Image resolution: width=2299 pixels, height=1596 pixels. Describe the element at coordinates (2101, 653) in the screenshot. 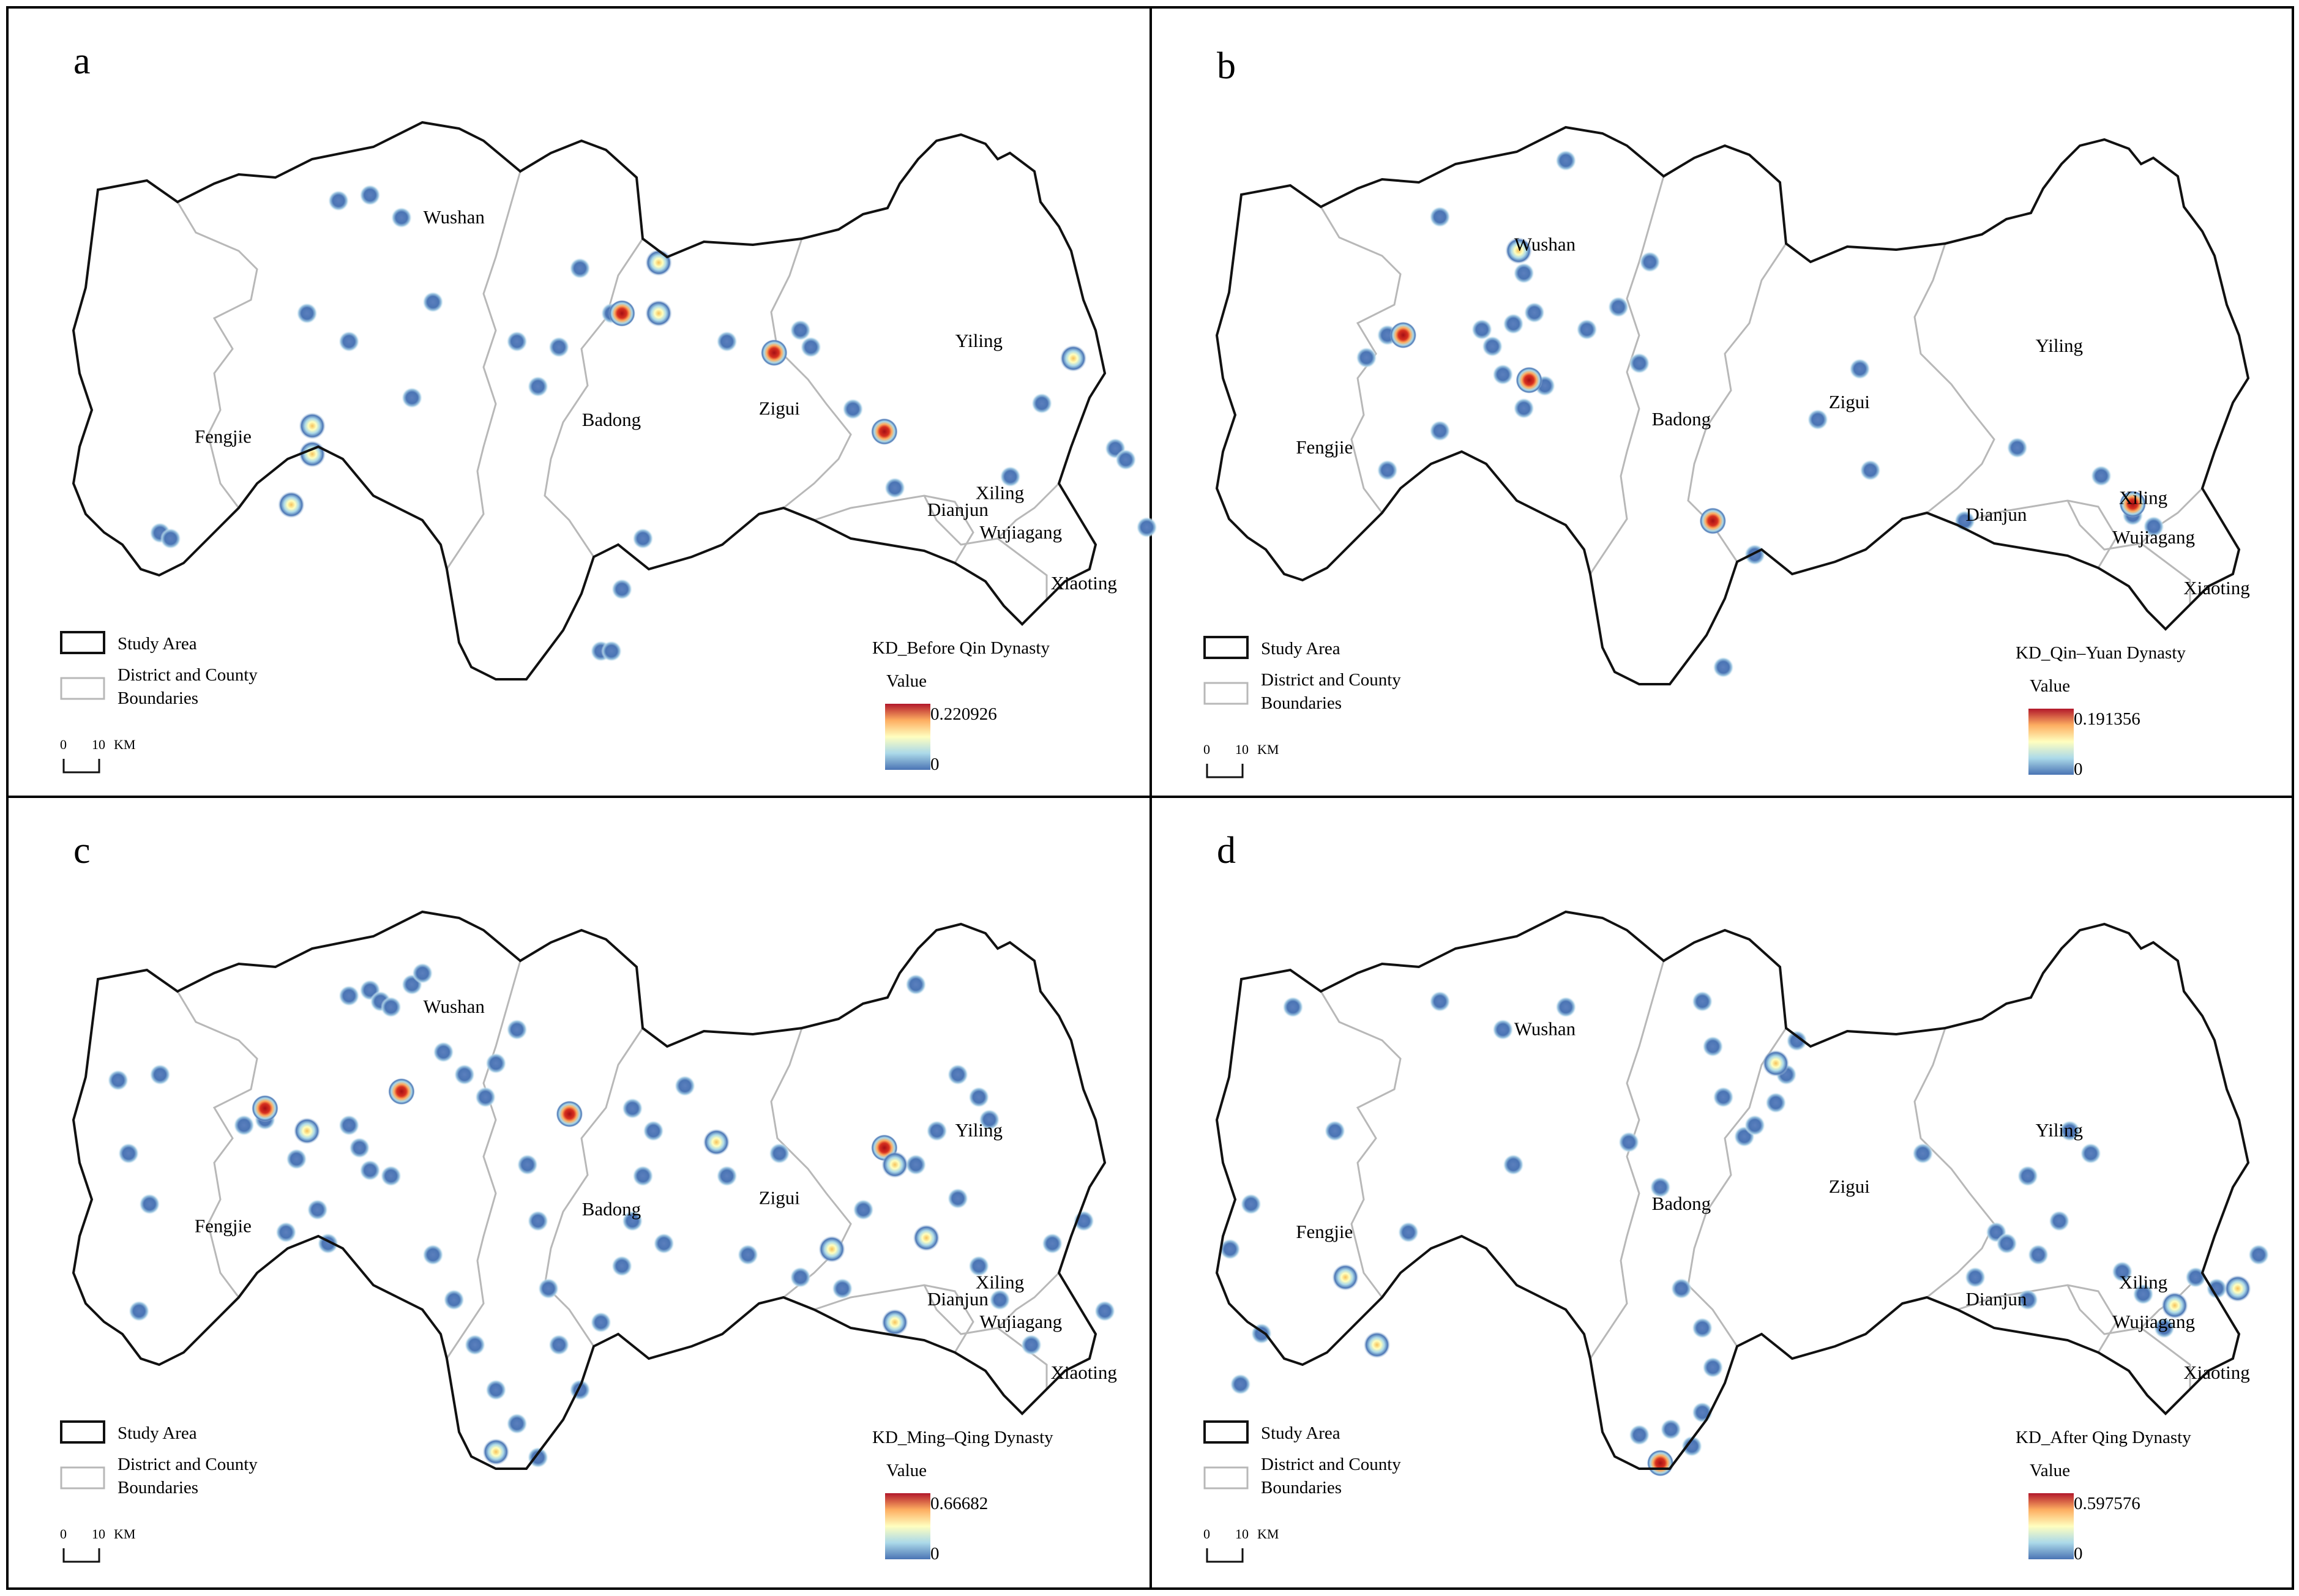

I see `density-legend-title: KD_Qin–Yuan Dynasty` at that location.